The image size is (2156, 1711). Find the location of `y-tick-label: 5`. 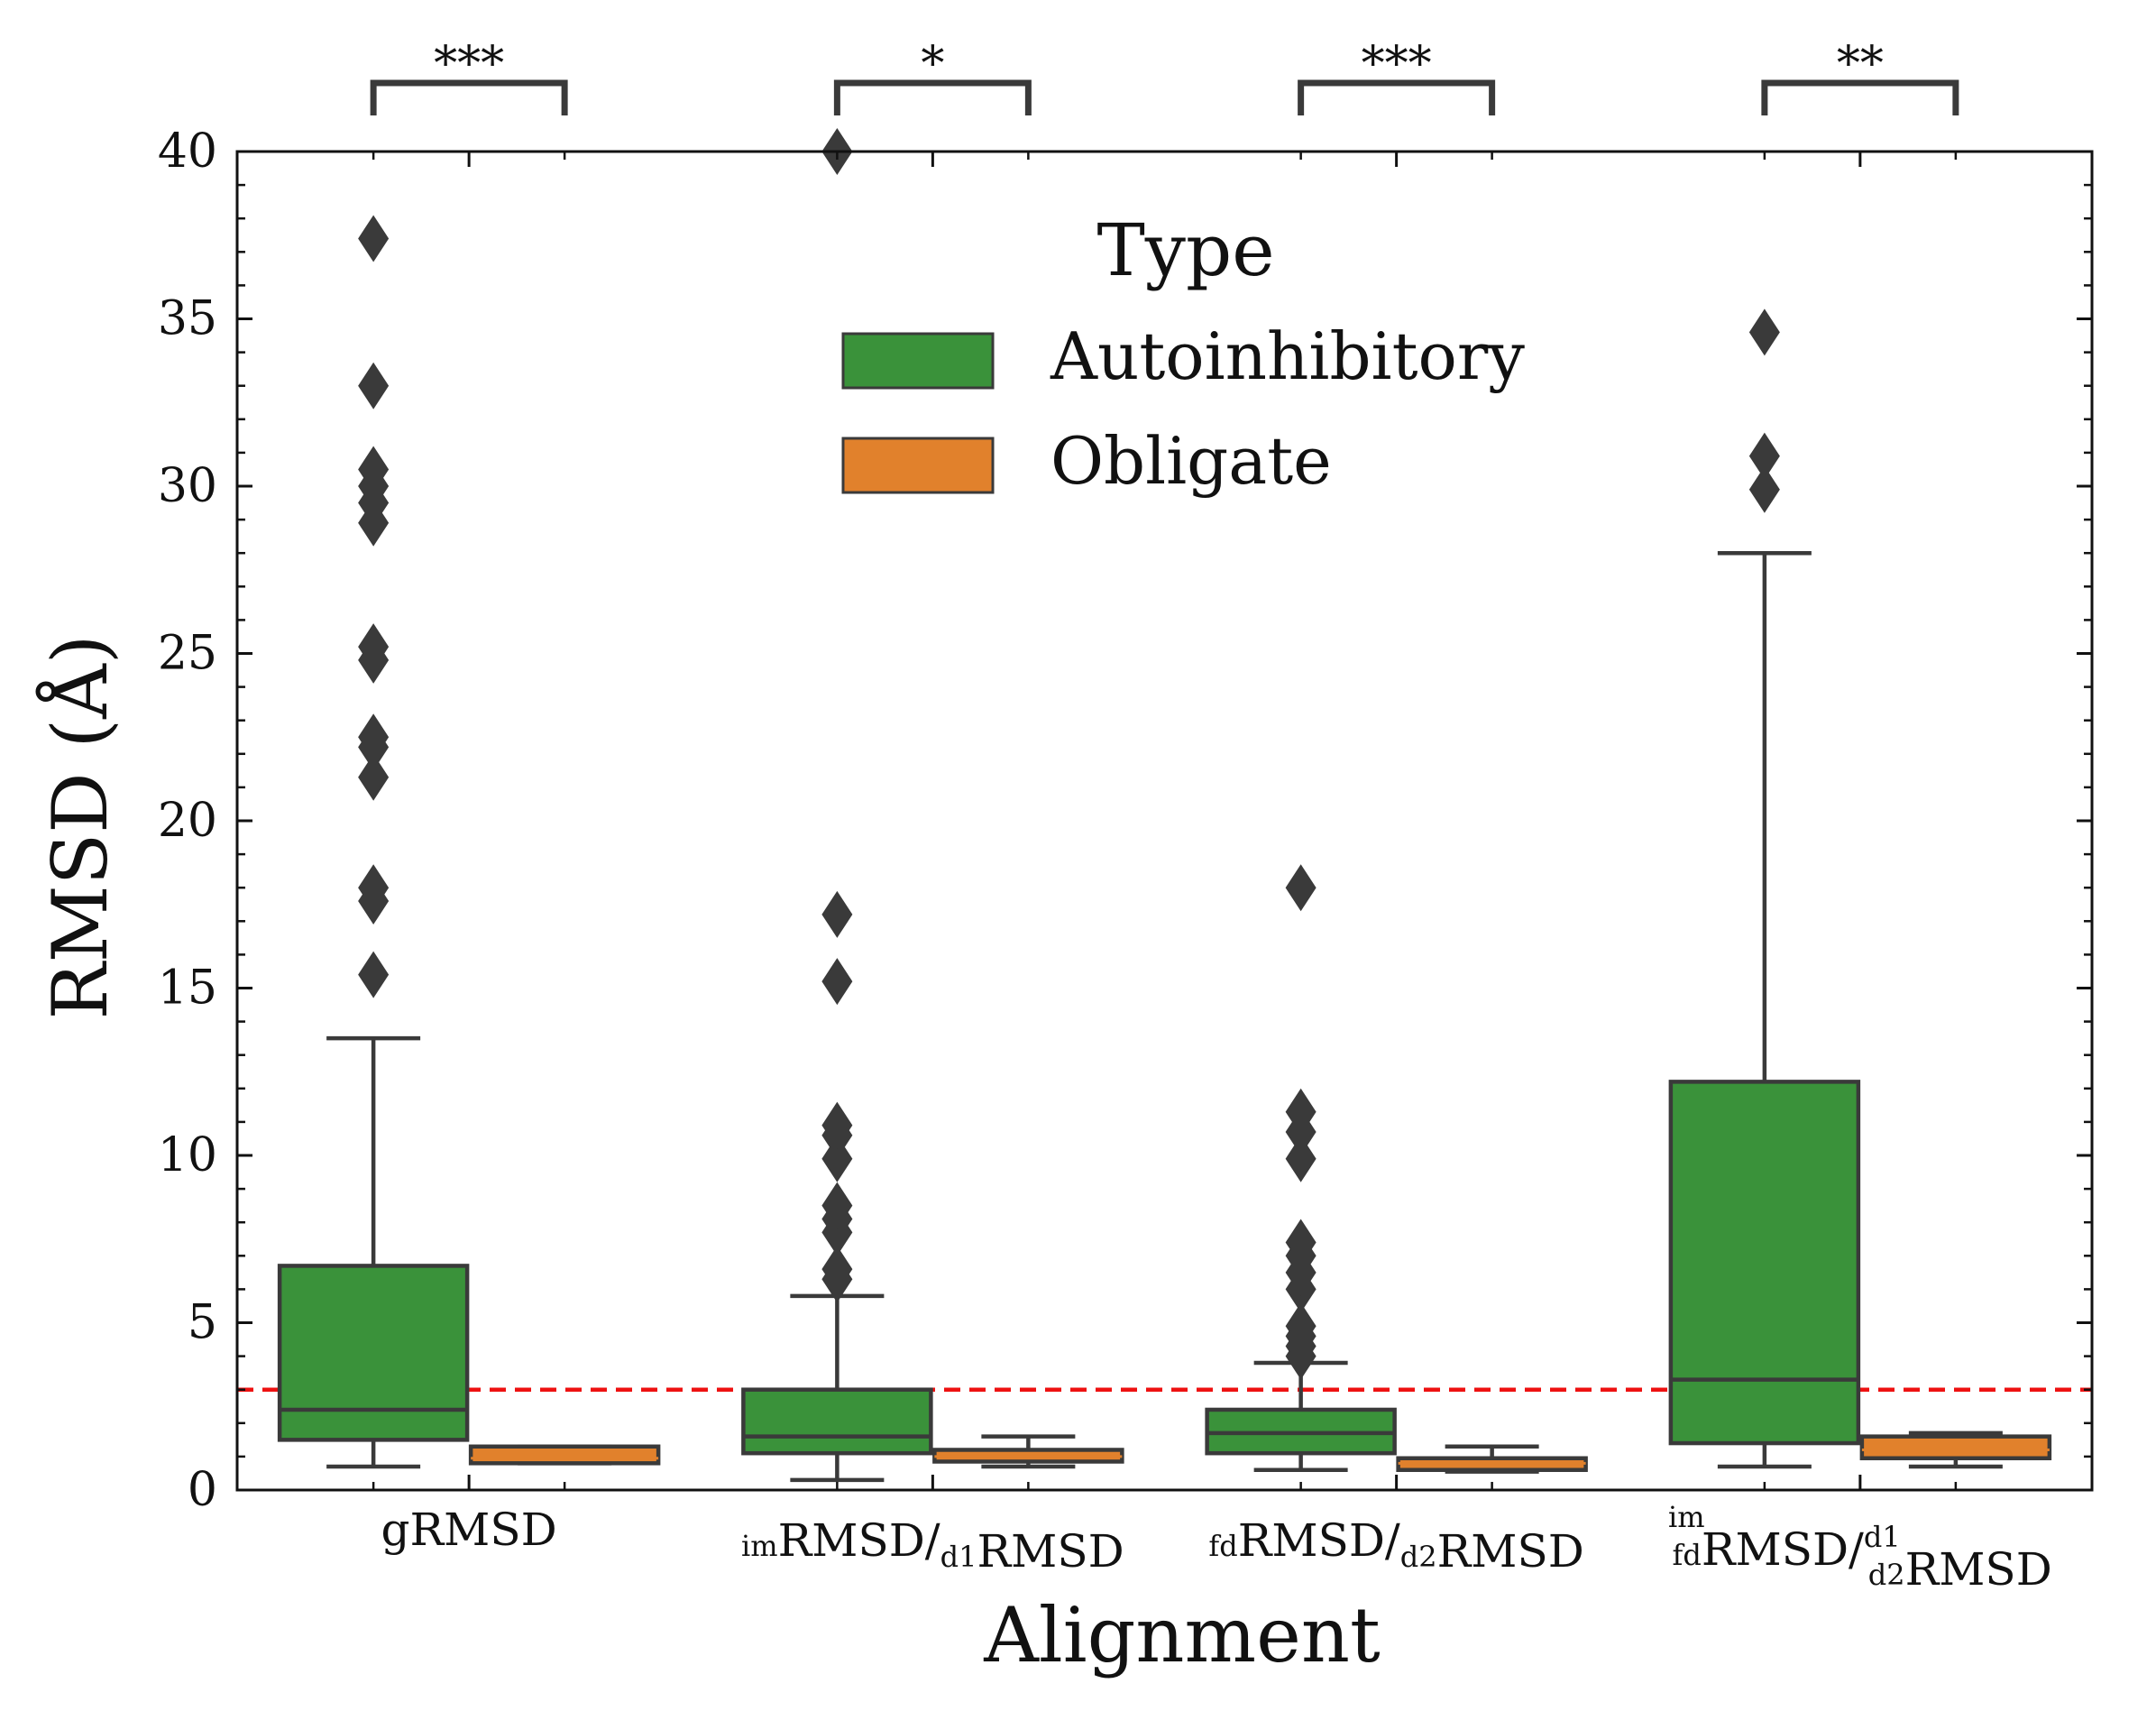

y-tick-label: 5 is located at coordinates (202, 1323).